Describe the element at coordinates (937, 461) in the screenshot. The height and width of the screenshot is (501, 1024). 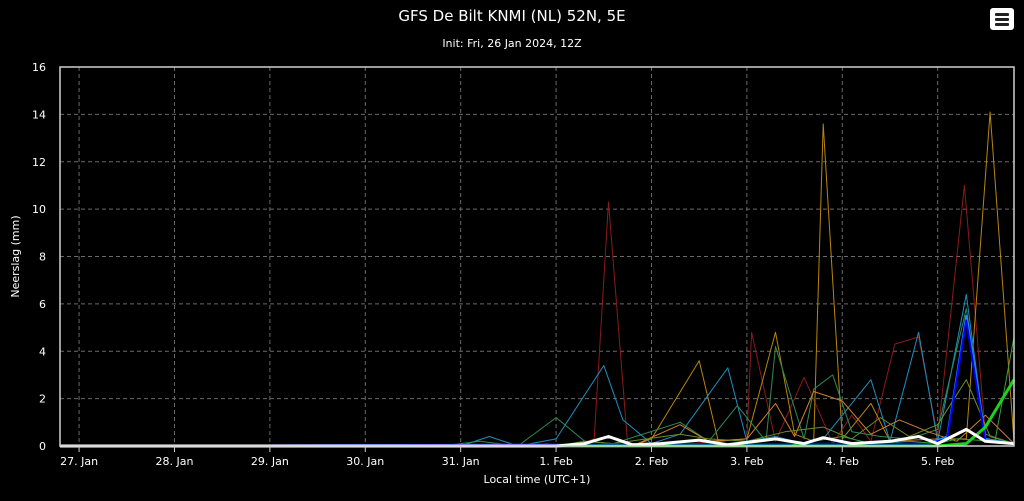
I see `x-tick-label: 5. Feb` at that location.